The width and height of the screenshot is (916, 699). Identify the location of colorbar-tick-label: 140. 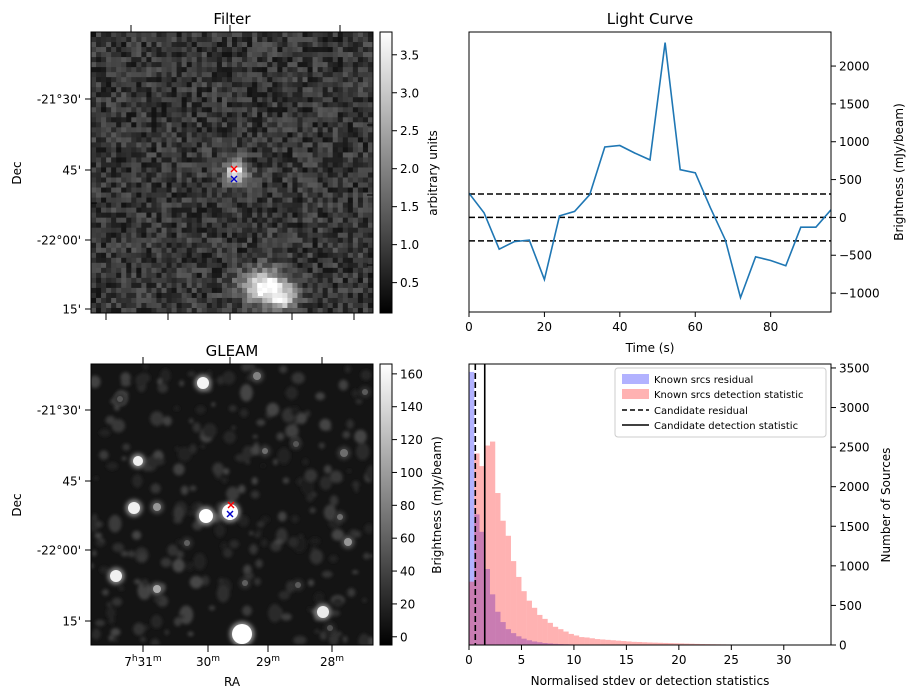
(411, 407).